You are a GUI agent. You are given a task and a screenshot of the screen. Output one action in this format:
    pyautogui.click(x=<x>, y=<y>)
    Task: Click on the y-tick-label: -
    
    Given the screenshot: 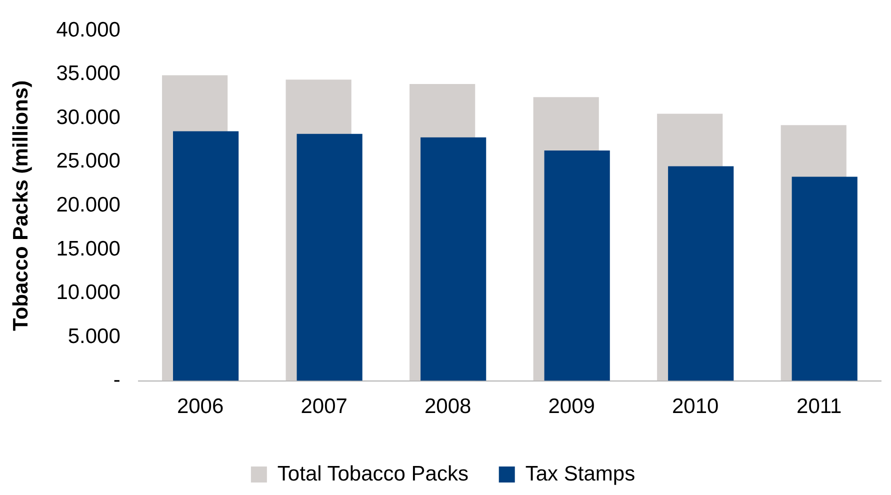 What is the action you would take?
    pyautogui.click(x=116, y=380)
    